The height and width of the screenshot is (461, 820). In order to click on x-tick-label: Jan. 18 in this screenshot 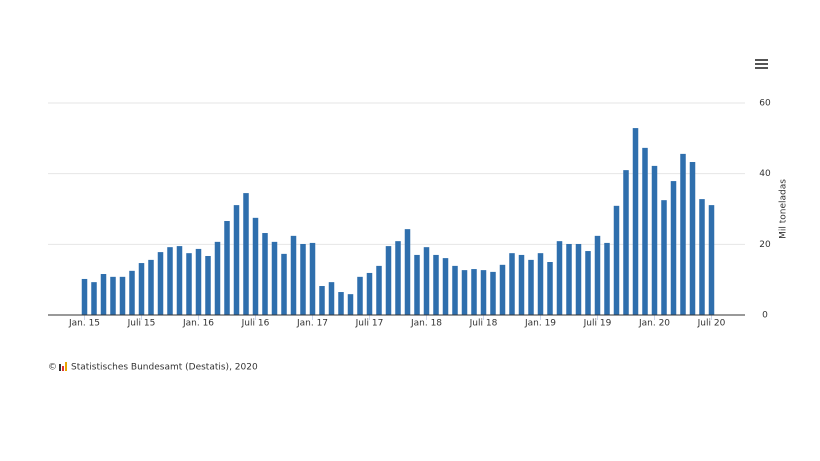, I will do `click(426, 324)`.